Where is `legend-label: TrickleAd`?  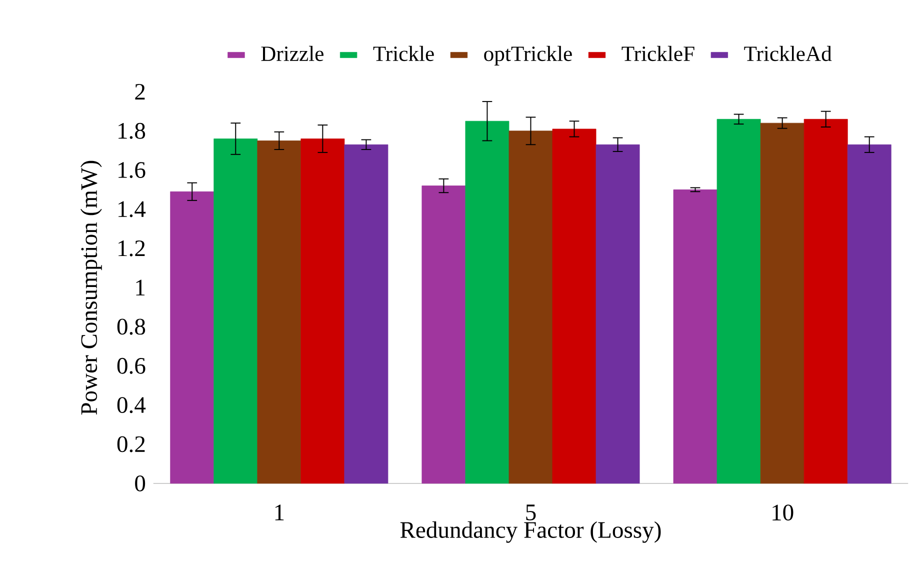 legend-label: TrickleAd is located at coordinates (788, 53).